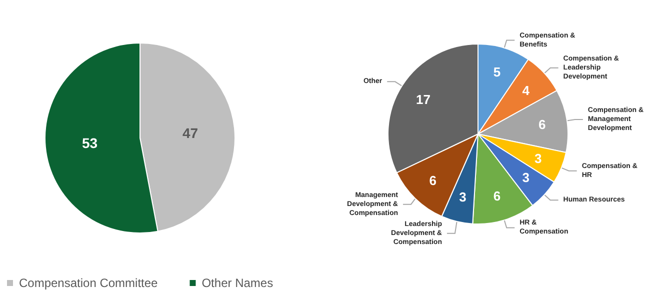 The height and width of the screenshot is (304, 672). I want to click on data-label: 4, so click(526, 90).